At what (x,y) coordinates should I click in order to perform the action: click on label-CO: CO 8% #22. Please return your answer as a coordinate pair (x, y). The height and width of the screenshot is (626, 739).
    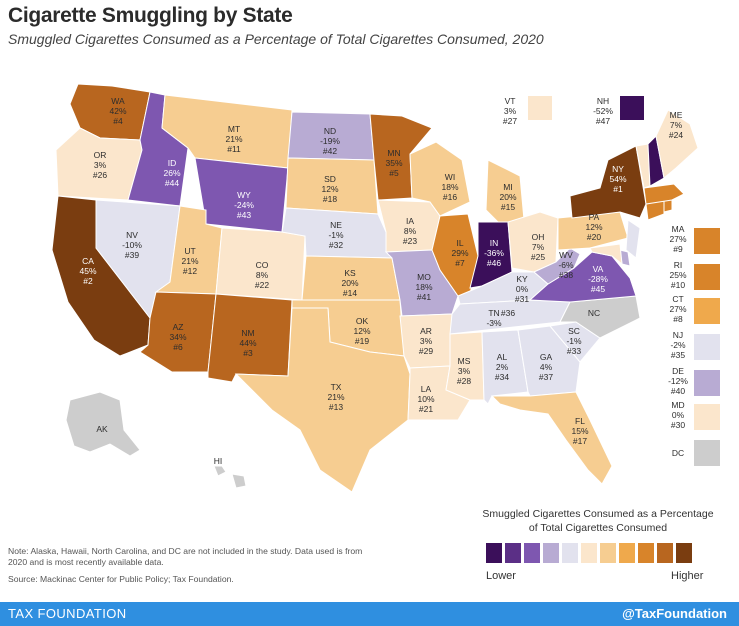
    Looking at the image, I should click on (262, 275).